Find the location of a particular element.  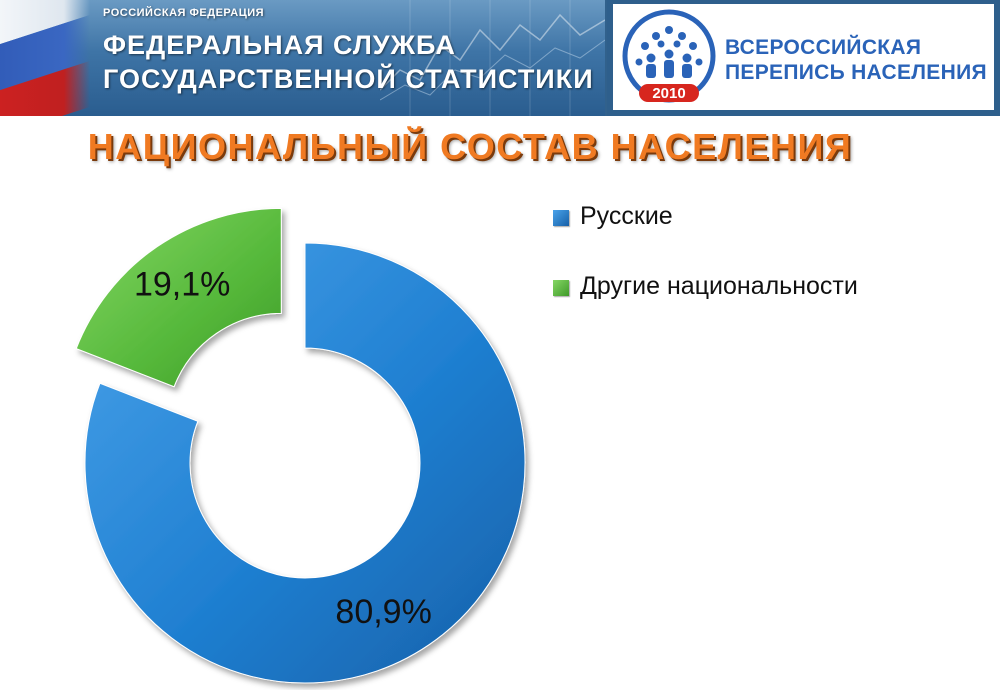

chart-title: НАЦИОНАЛЬНЫЙ СОСТАВ НАСЕЛЕНИЯ is located at coordinates (470, 146).